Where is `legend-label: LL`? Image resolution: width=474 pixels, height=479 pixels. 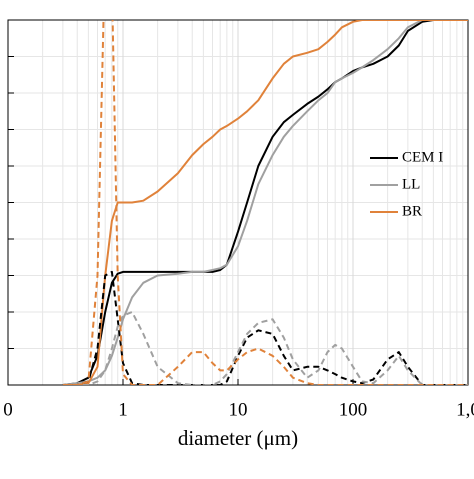
legend-label: LL is located at coordinates (411, 184).